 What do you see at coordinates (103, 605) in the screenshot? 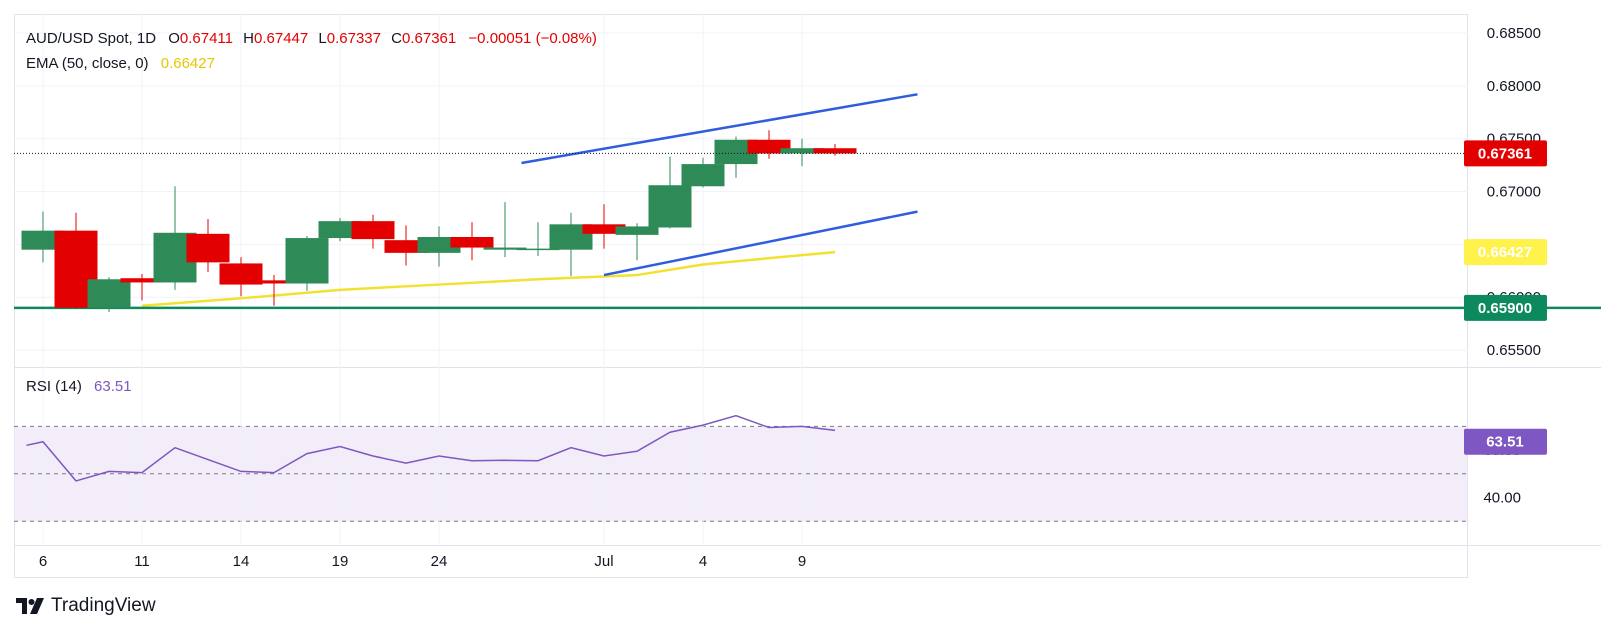
I see `brand-name: TradingView` at bounding box center [103, 605].